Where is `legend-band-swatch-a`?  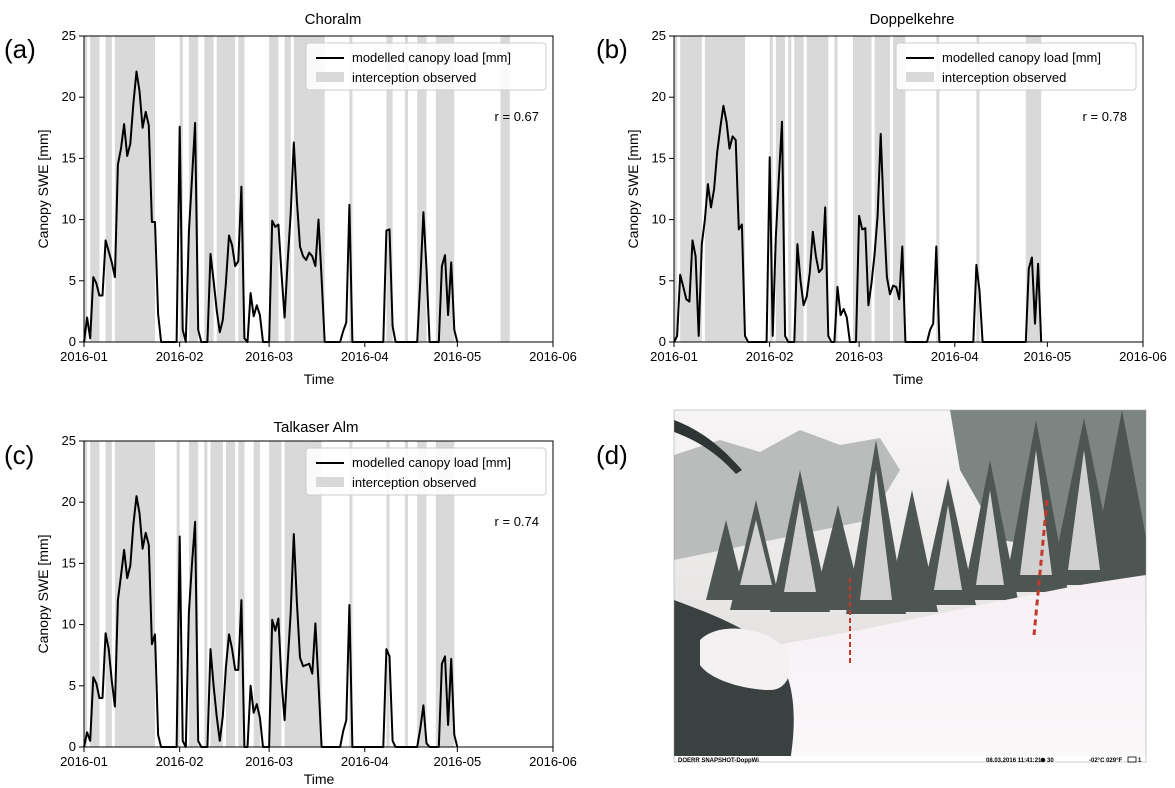 legend-band-swatch-a is located at coordinates (330, 77).